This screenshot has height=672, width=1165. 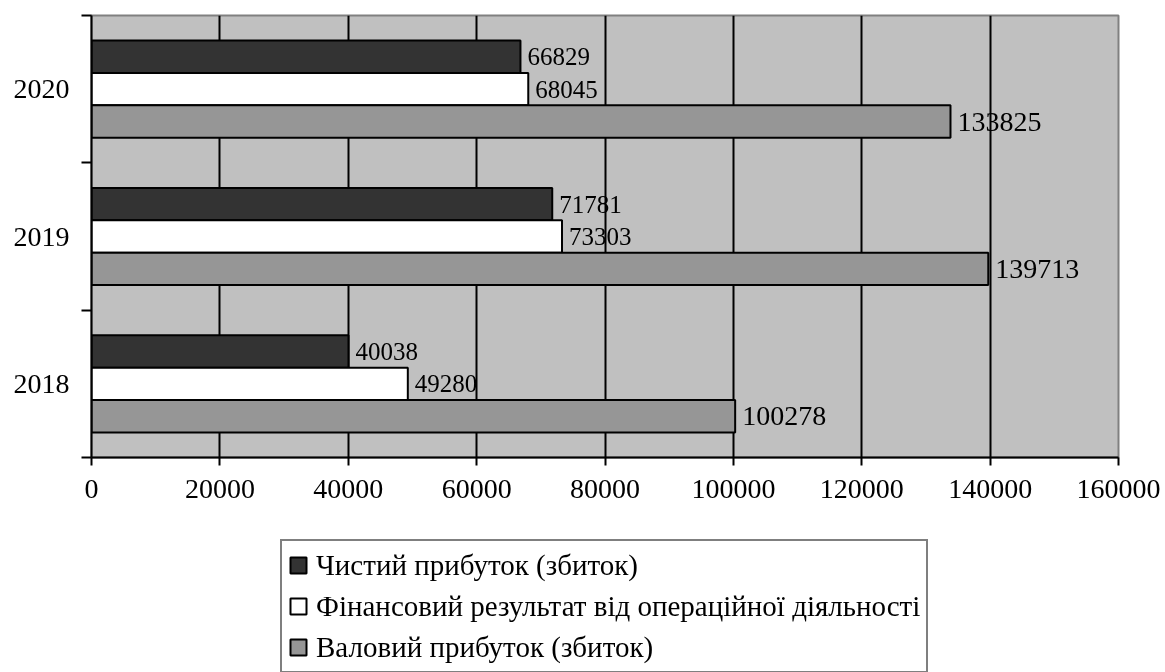 What do you see at coordinates (861, 488) in the screenshot?
I see `x-tick-label: 120000` at bounding box center [861, 488].